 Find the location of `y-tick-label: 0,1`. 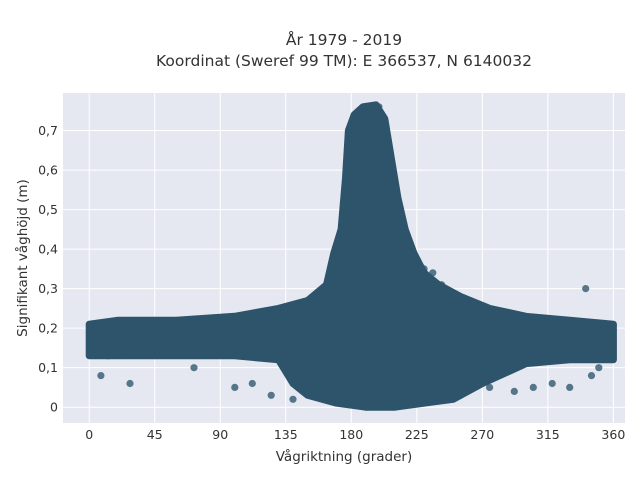

y-tick-label: 0,1 is located at coordinates (48, 367).